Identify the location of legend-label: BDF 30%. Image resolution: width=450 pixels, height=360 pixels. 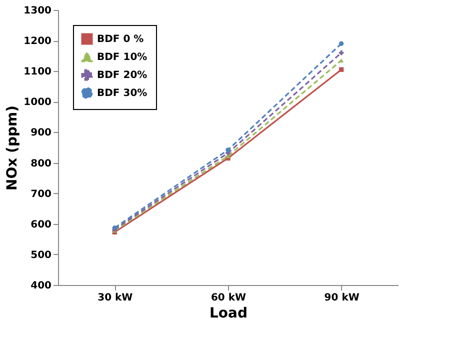
(122, 93).